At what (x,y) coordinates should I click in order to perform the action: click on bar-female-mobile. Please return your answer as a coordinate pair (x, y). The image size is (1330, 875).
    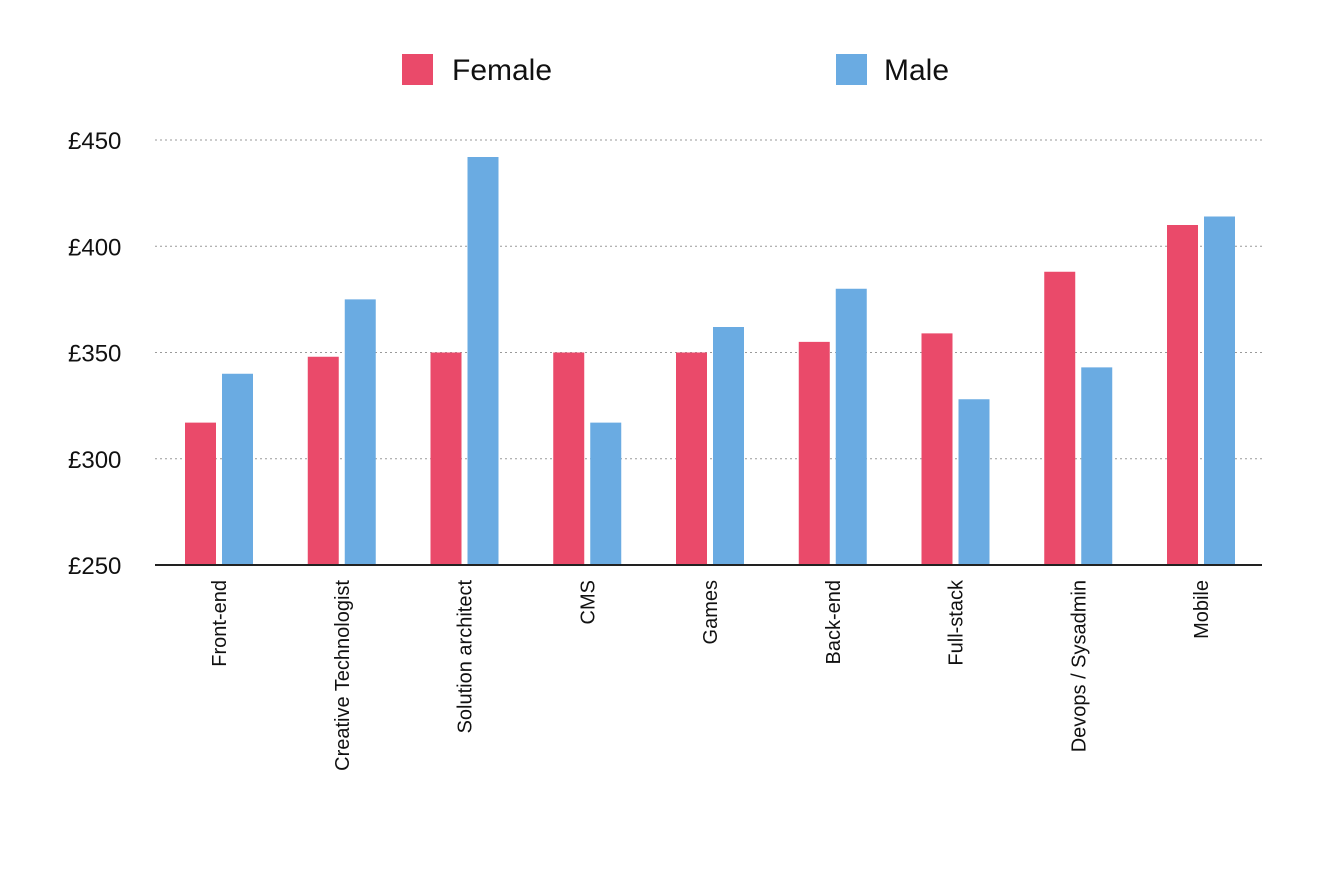
    Looking at the image, I should click on (1182, 395).